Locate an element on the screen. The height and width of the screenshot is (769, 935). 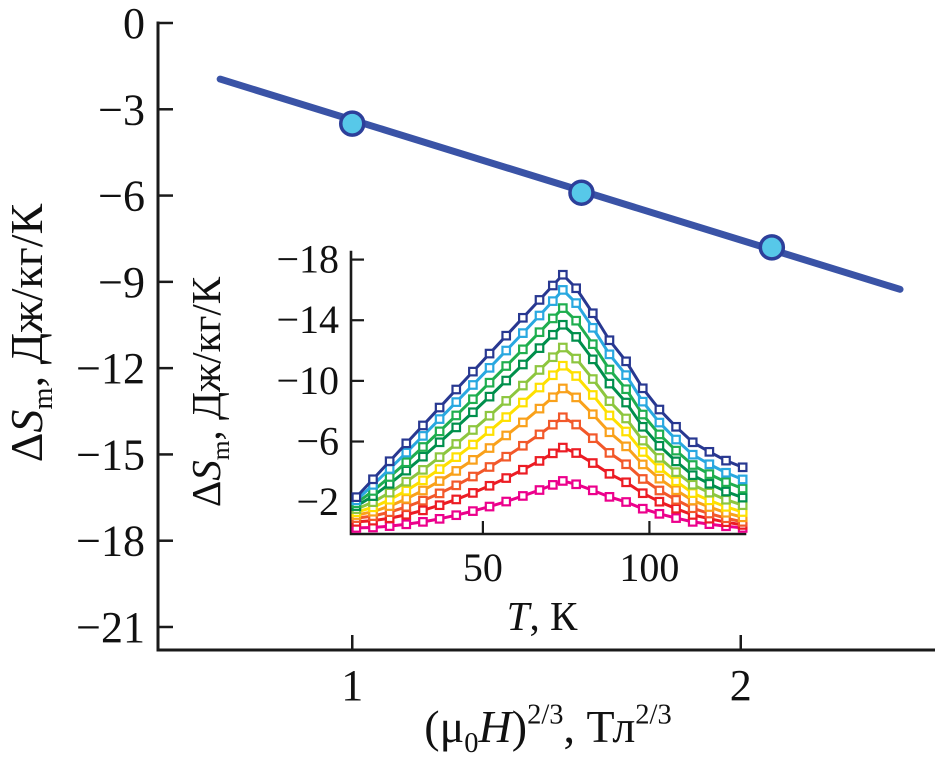
inset-x-tick-label: 50 is located at coordinates (483, 567).